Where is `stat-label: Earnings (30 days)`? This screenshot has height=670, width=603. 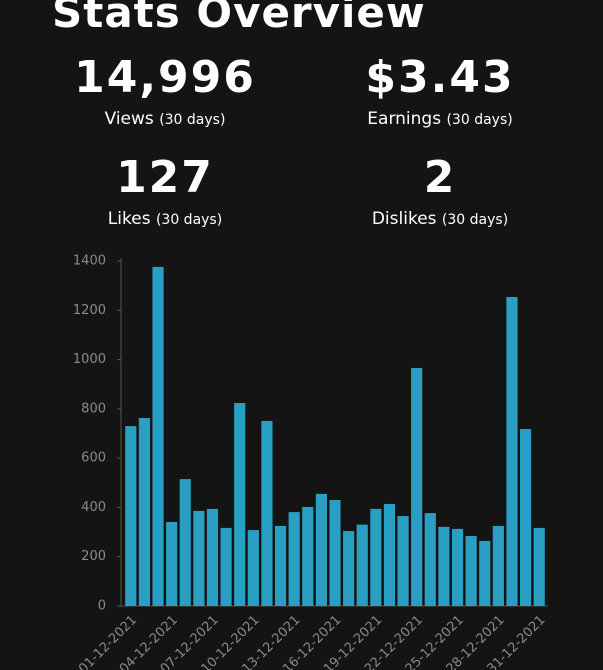 stat-label: Earnings (30 days) is located at coordinates (440, 119).